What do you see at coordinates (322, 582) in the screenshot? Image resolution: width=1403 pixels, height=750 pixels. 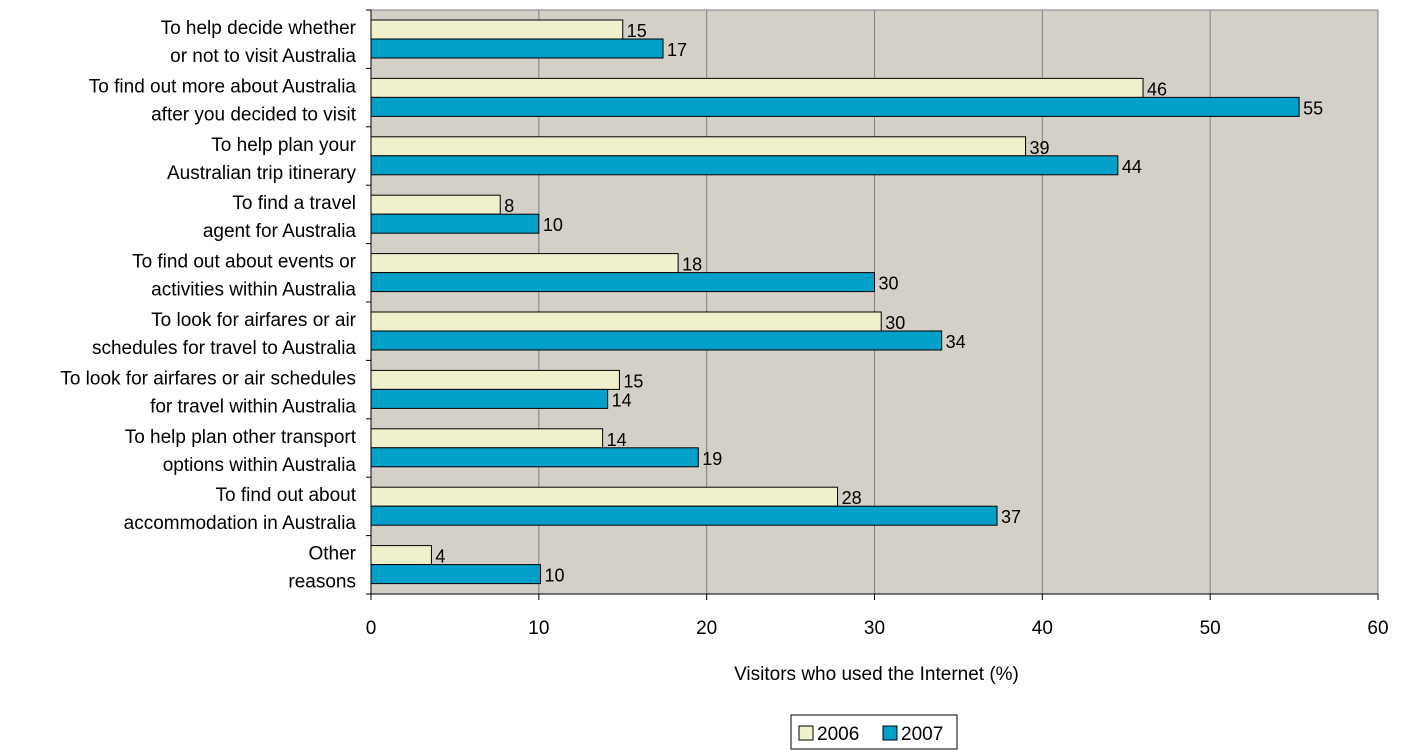 I see `category-label: reasons` at bounding box center [322, 582].